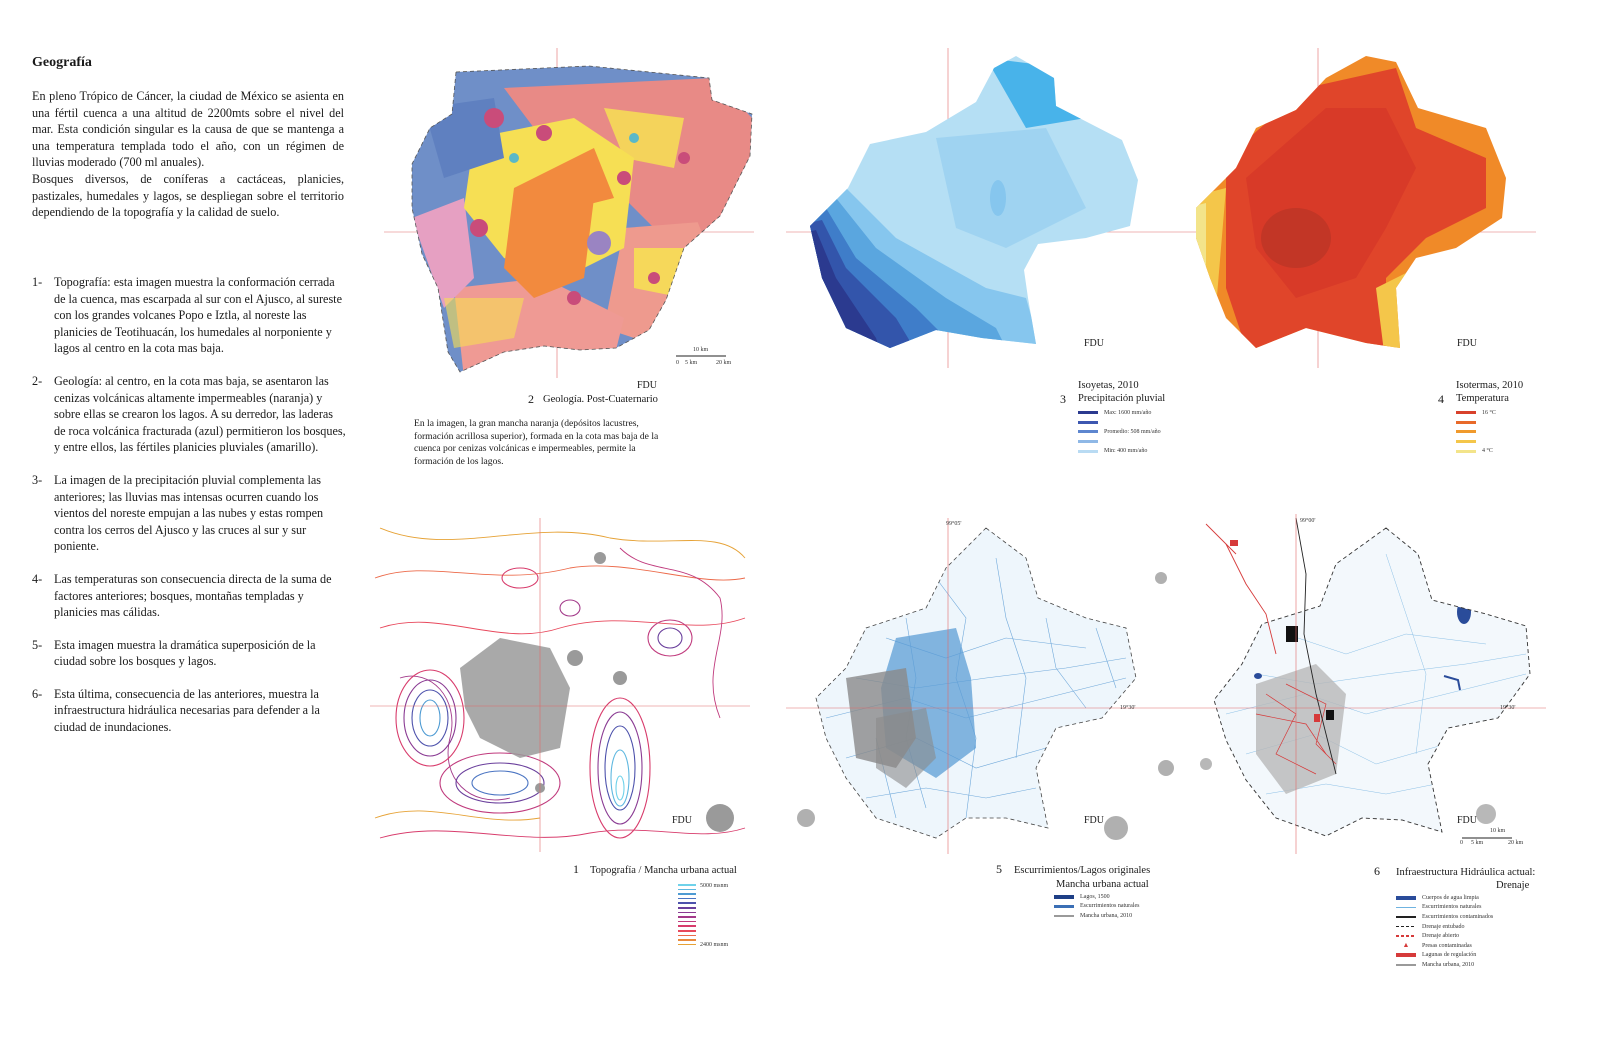 Image resolution: width=1600 pixels, height=1057 pixels. What do you see at coordinates (1106, 915) in the screenshot?
I see `legend-label: Mancha urbana, 2010` at bounding box center [1106, 915].